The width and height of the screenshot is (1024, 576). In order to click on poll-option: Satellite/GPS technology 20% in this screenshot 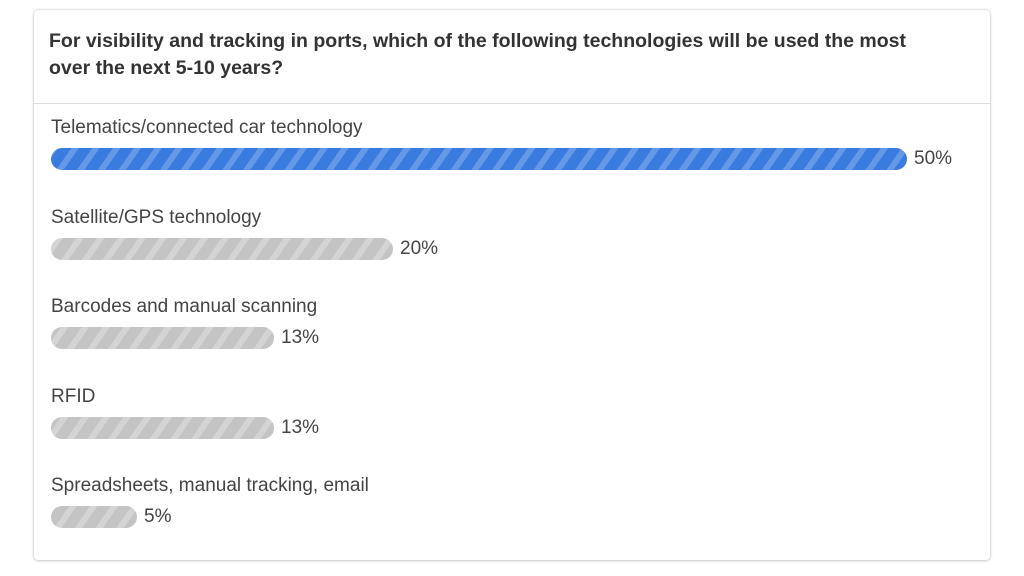, I will do `click(511, 251)`.